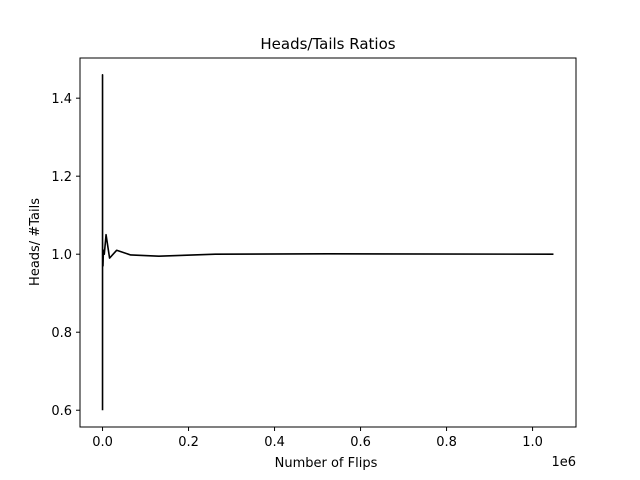 The height and width of the screenshot is (480, 640). Describe the element at coordinates (327, 44) in the screenshot. I see `chart-title: Heads/Tails Ratios` at that location.